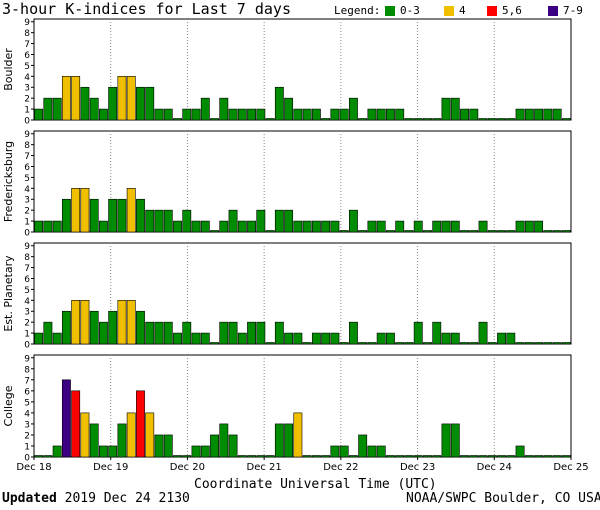  I want to click on legend-text-5-6: 5,6, so click(512, 10).